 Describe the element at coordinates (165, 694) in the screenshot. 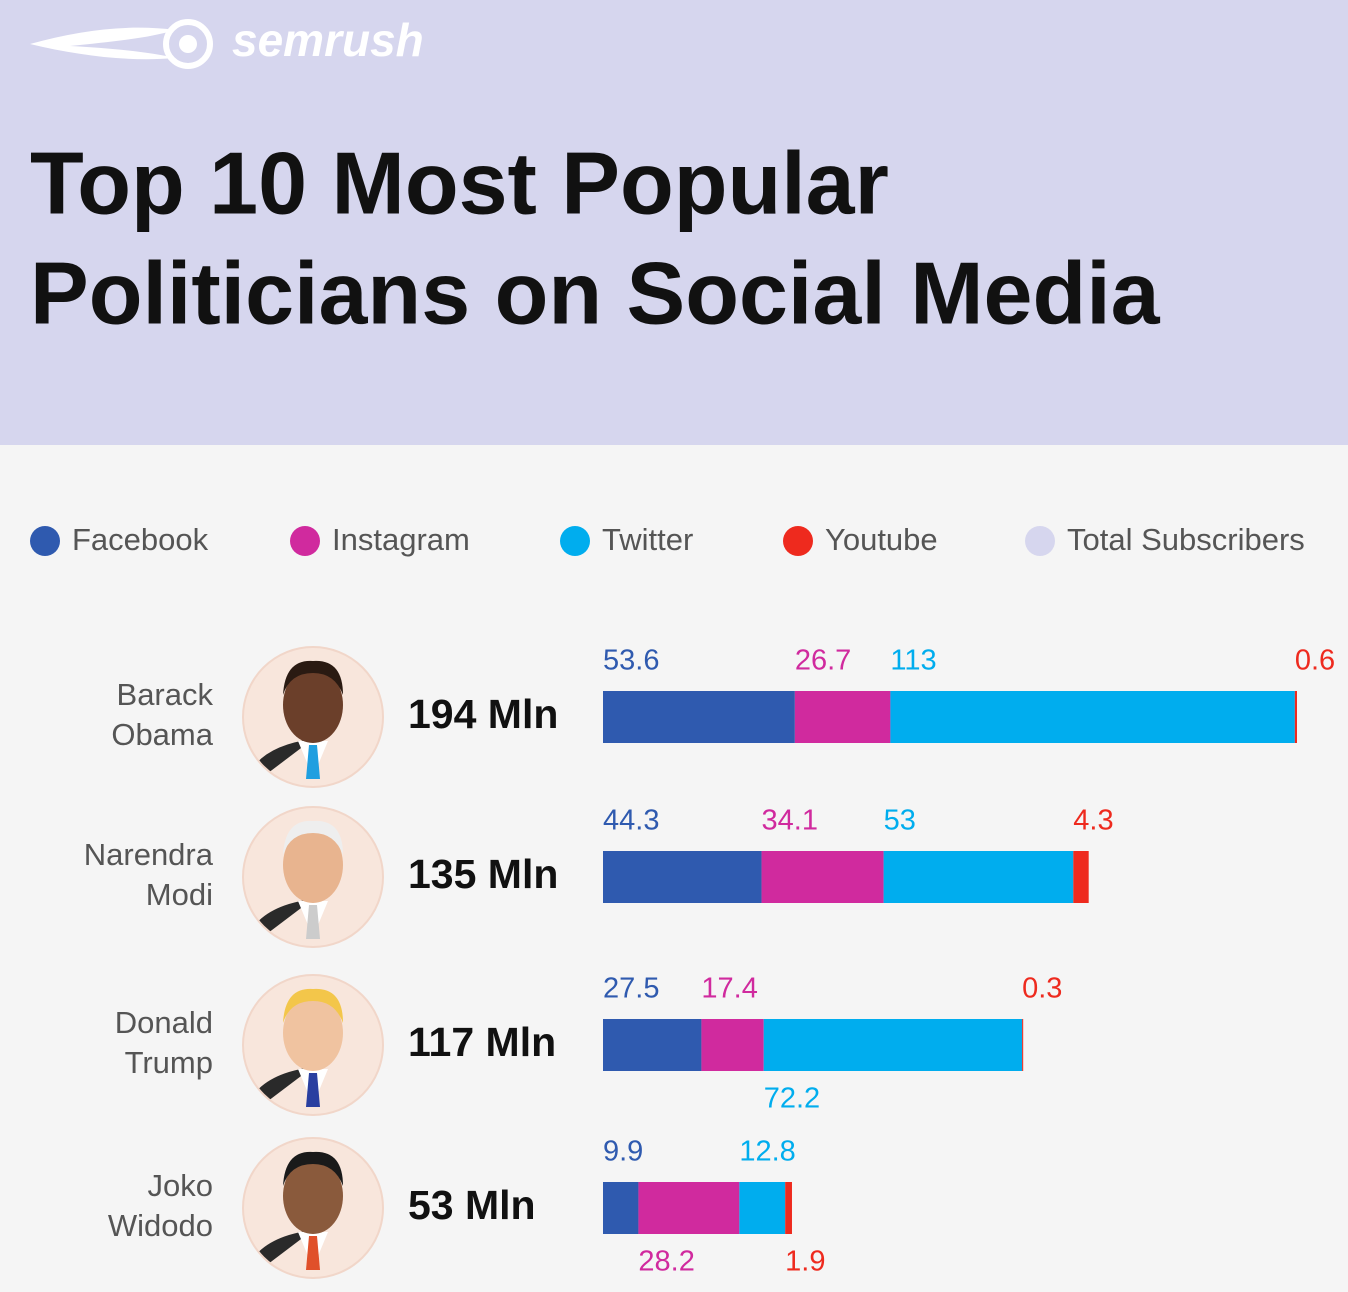

I see `category-label-line: Barack` at that location.